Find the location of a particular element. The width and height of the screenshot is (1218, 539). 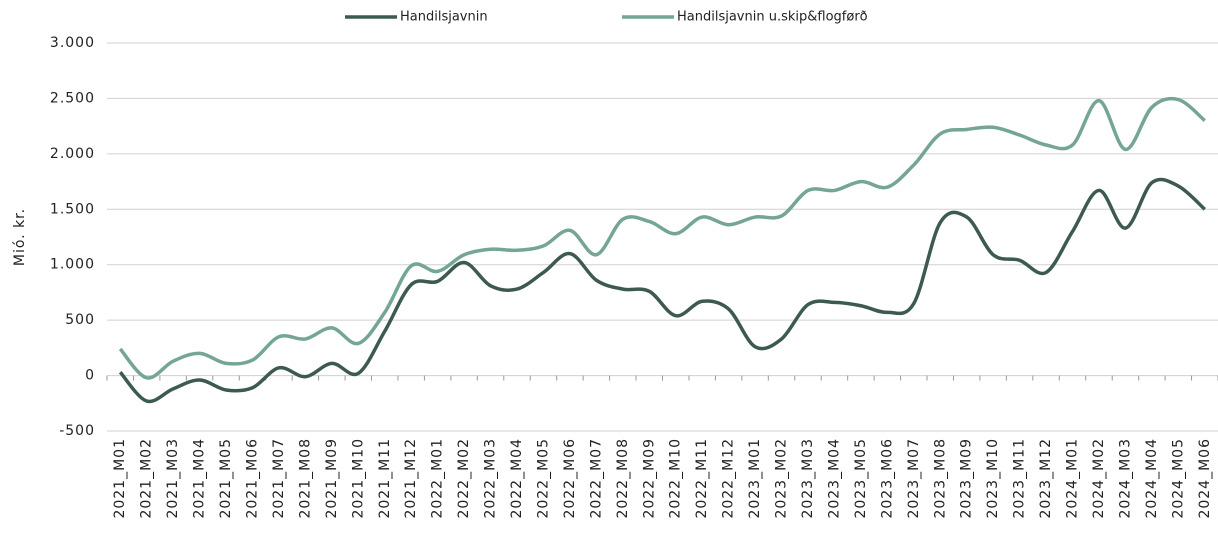

x-tick-label: 2021_M07 is located at coordinates (279, 478).